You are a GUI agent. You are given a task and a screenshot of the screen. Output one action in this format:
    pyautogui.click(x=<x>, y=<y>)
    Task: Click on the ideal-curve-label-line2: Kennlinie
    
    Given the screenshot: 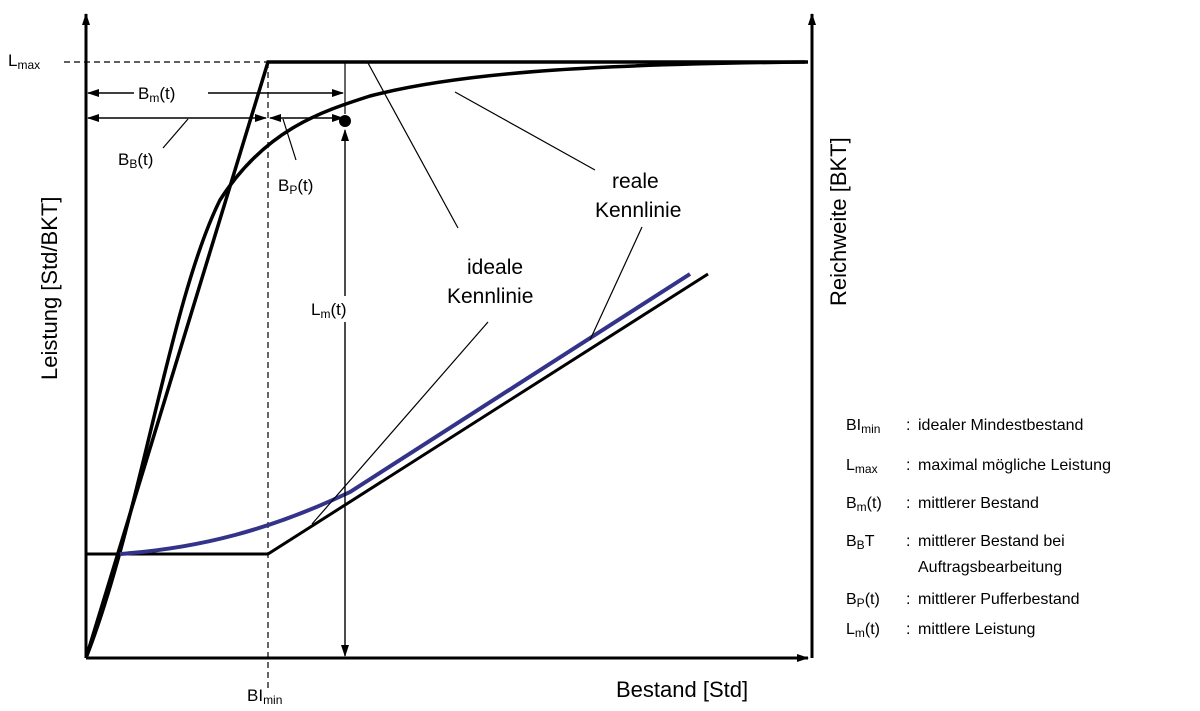 What is the action you would take?
    pyautogui.click(x=490, y=296)
    